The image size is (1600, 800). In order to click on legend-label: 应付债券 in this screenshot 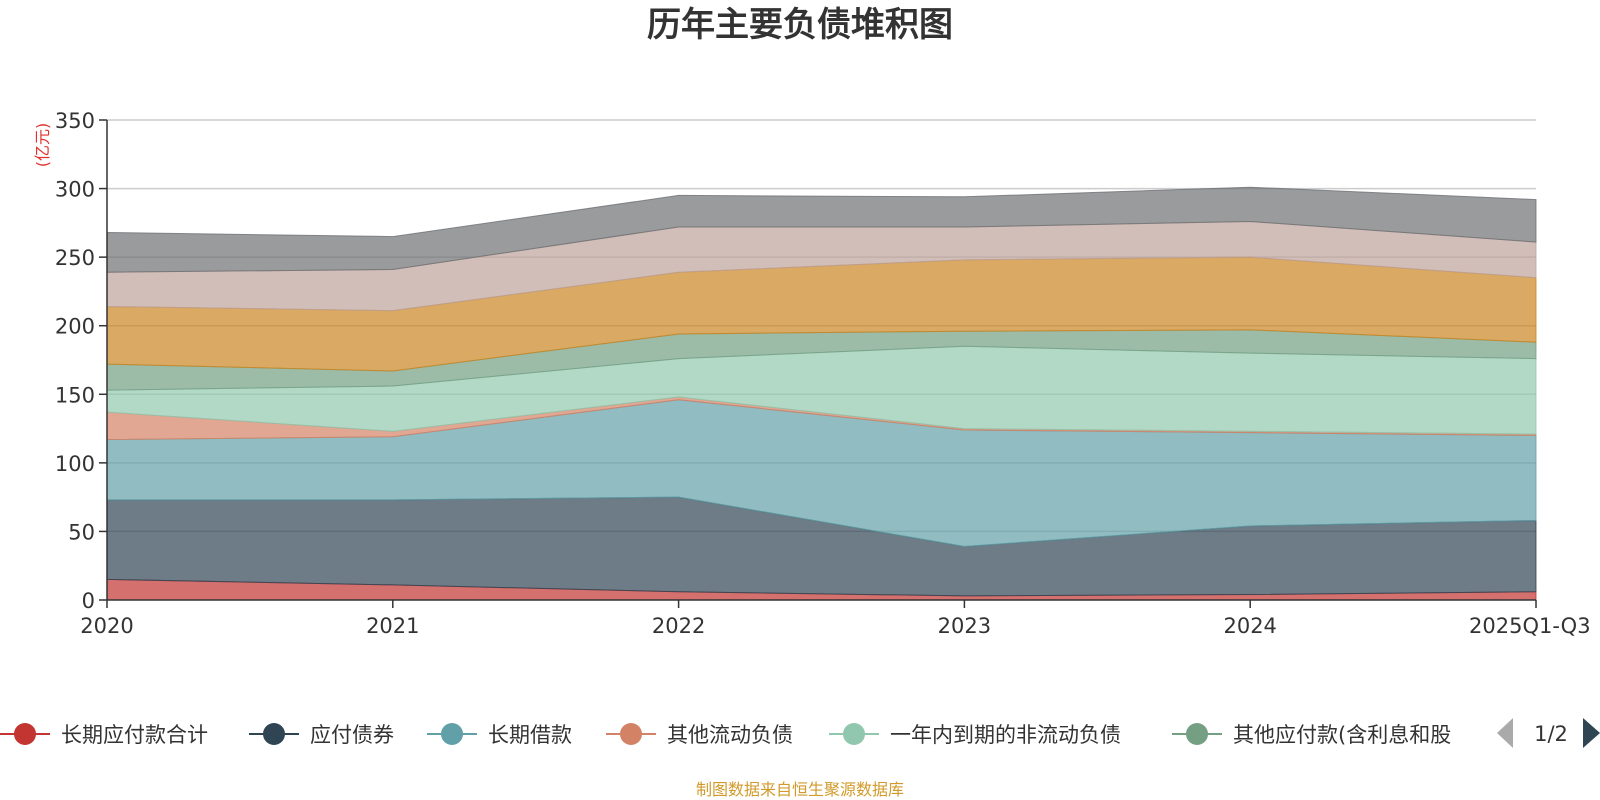, I will do `click(352, 735)`.